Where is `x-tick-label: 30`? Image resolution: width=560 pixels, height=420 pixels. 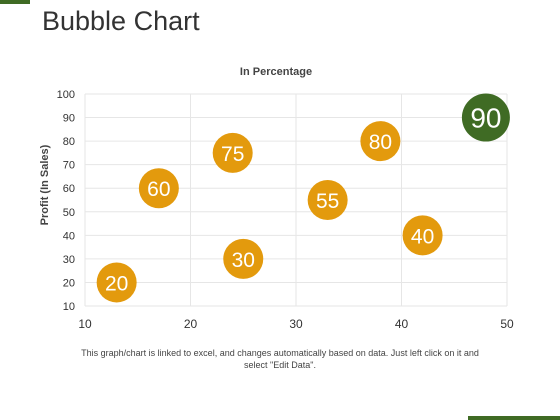
x-tick-label: 30 is located at coordinates (296, 324).